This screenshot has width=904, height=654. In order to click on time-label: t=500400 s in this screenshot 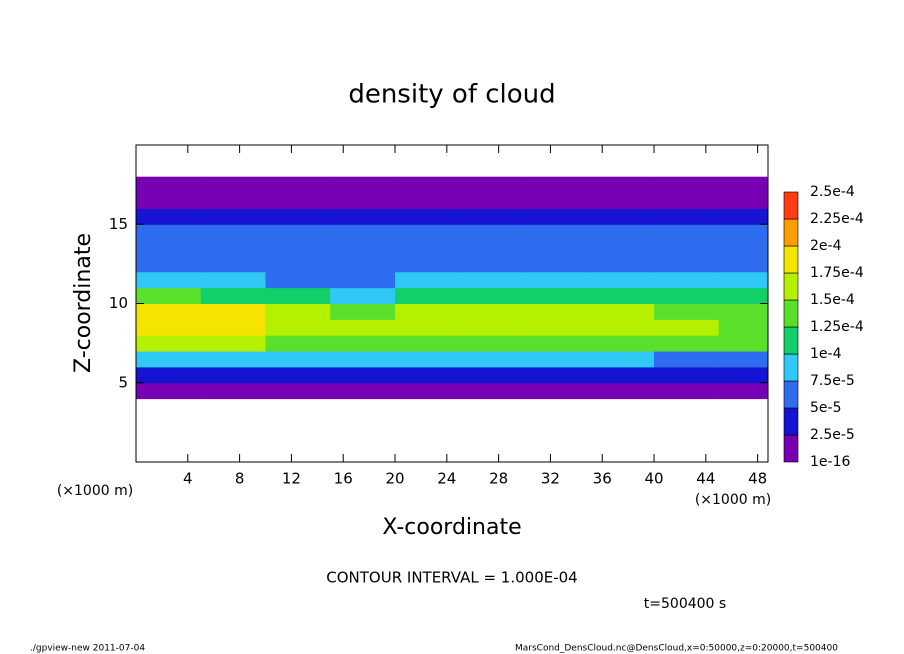, I will do `click(685, 604)`.